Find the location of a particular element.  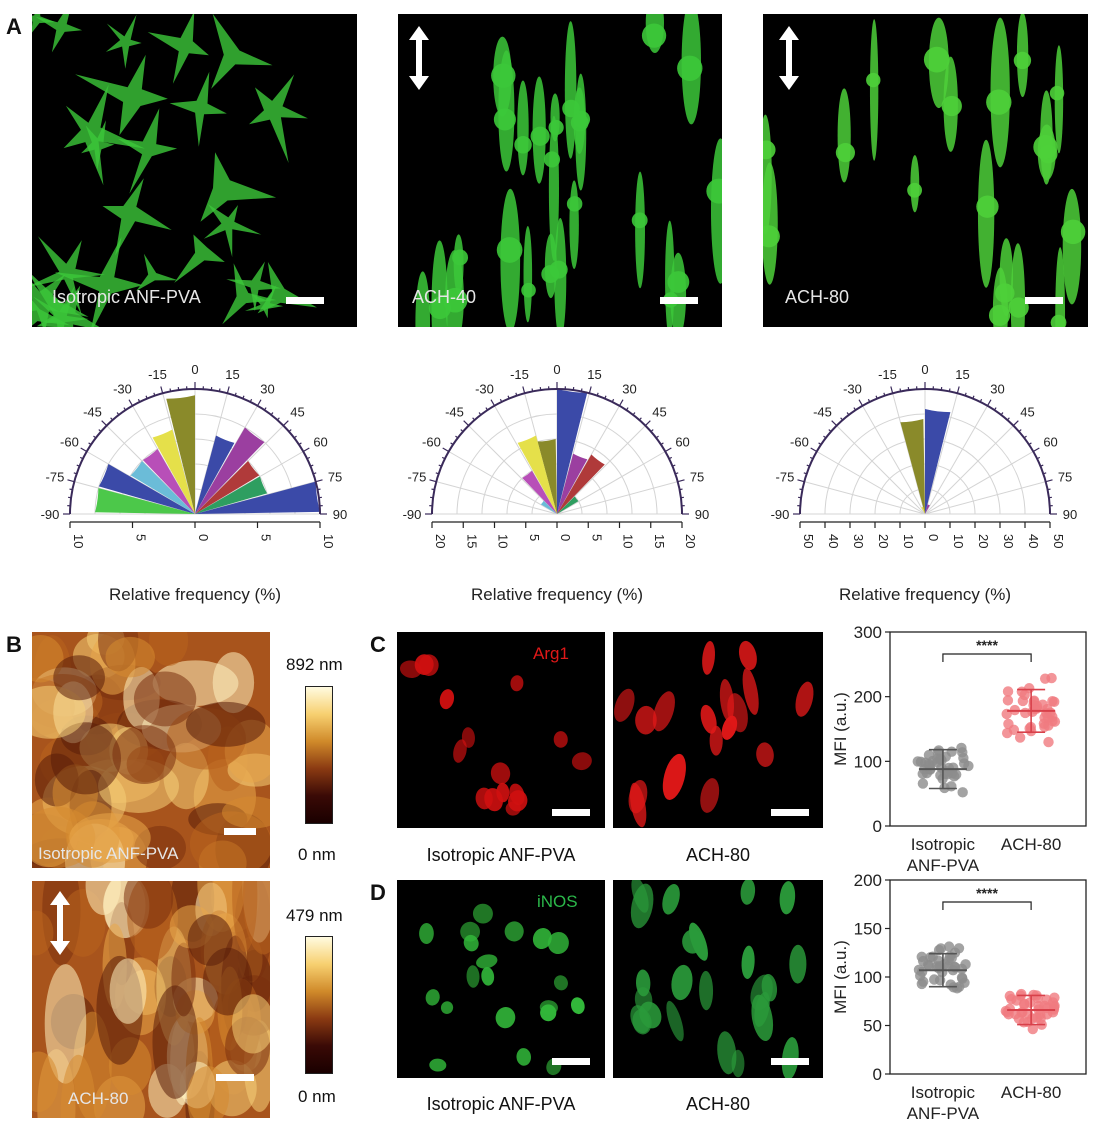

image-label: ACH-40 is located at coordinates (444, 297).